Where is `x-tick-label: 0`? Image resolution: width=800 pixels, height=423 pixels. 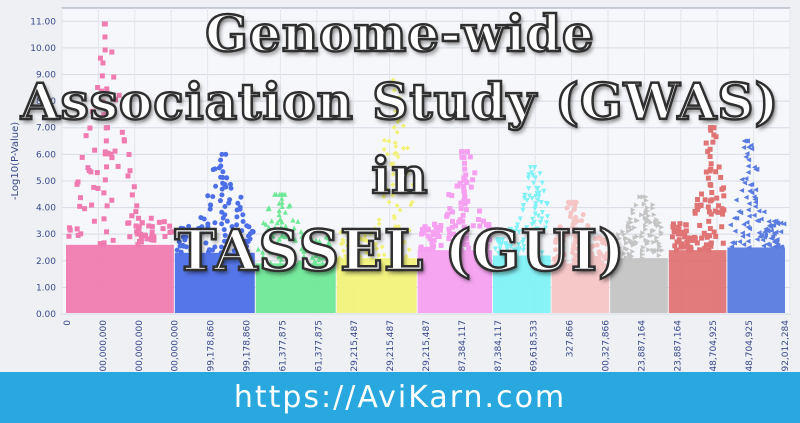 x-tick-label: 0 is located at coordinates (68, 323).